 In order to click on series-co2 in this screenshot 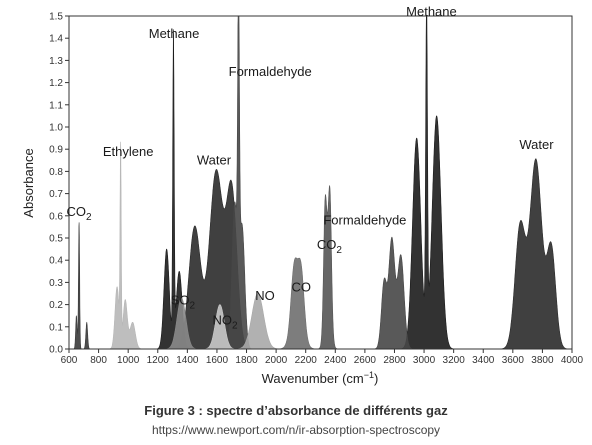, I will do `click(82, 286)`.